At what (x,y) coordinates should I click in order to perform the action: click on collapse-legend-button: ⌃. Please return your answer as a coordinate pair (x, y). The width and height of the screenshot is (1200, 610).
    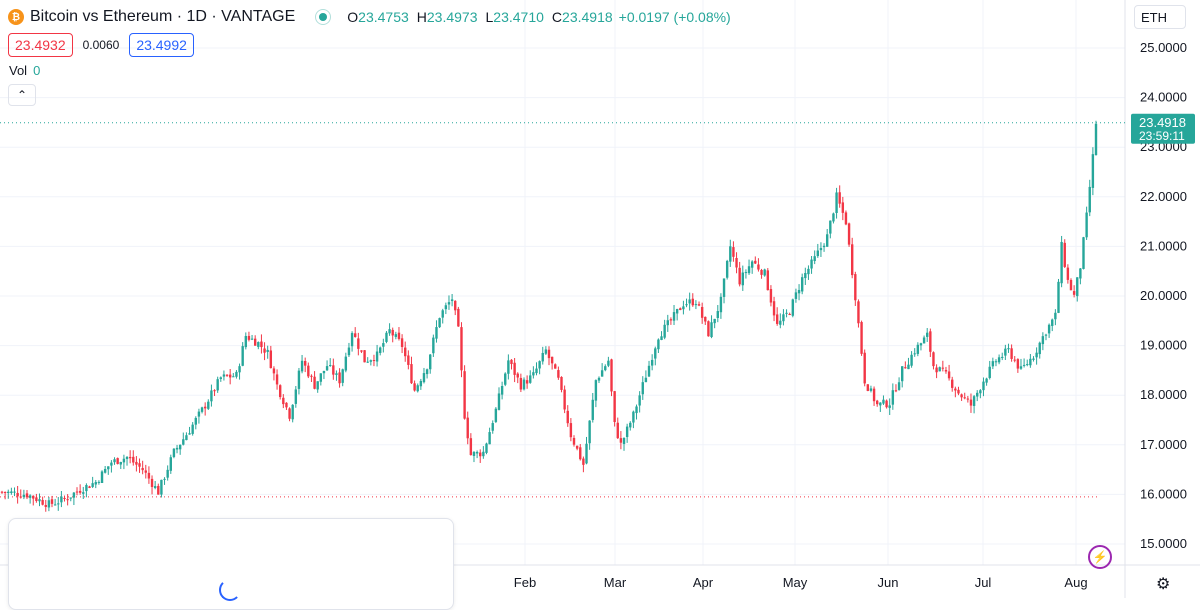
    Looking at the image, I should click on (22, 95).